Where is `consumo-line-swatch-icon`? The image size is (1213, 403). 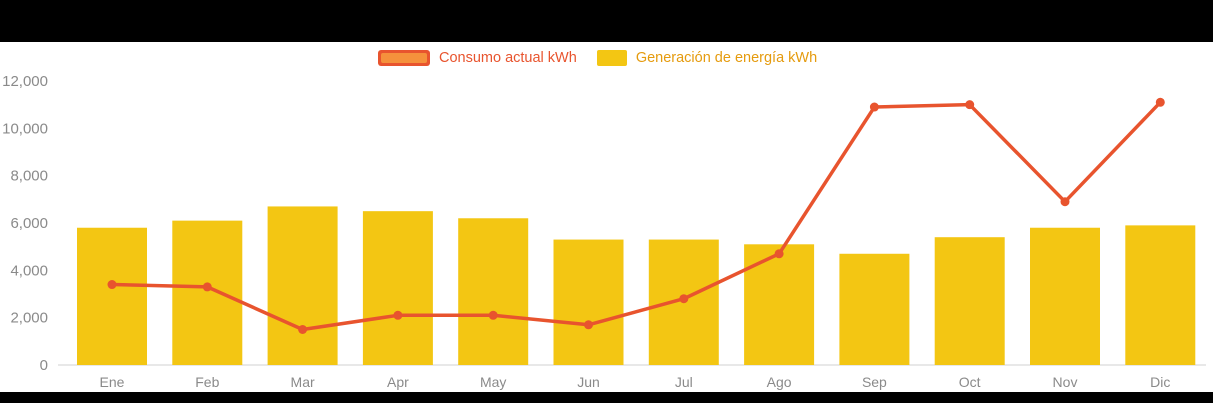 consumo-line-swatch-icon is located at coordinates (404, 58).